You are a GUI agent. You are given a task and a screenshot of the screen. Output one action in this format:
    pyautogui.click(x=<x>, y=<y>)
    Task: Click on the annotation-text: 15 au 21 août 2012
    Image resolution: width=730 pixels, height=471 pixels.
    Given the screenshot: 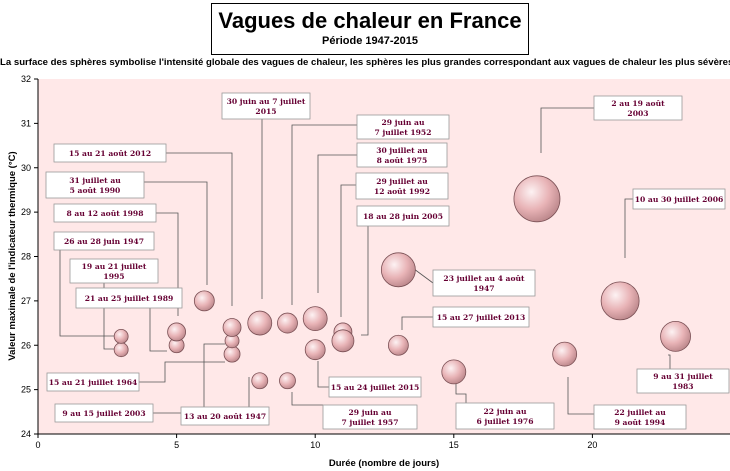 What is the action you would take?
    pyautogui.click(x=110, y=153)
    